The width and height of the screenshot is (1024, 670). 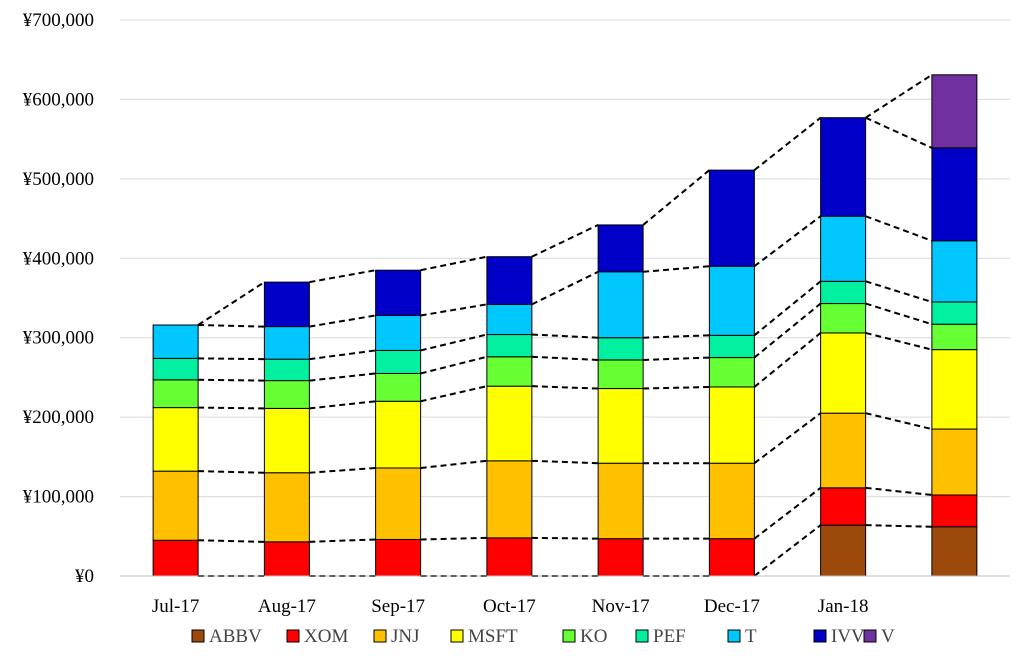 What do you see at coordinates (58, 179) in the screenshot?
I see `y-tick-label: ¥500,000` at bounding box center [58, 179].